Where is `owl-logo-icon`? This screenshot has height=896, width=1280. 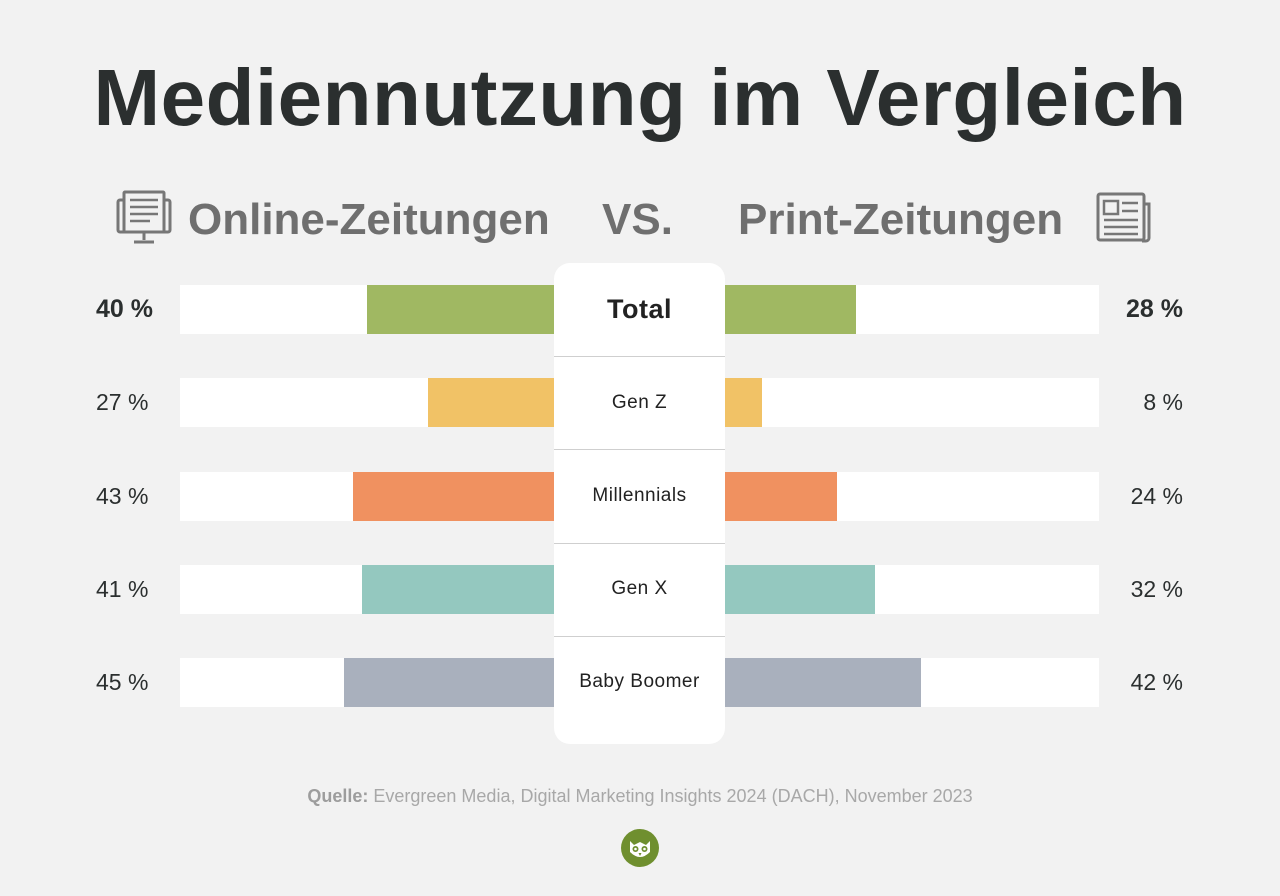 owl-logo-icon is located at coordinates (640, 848).